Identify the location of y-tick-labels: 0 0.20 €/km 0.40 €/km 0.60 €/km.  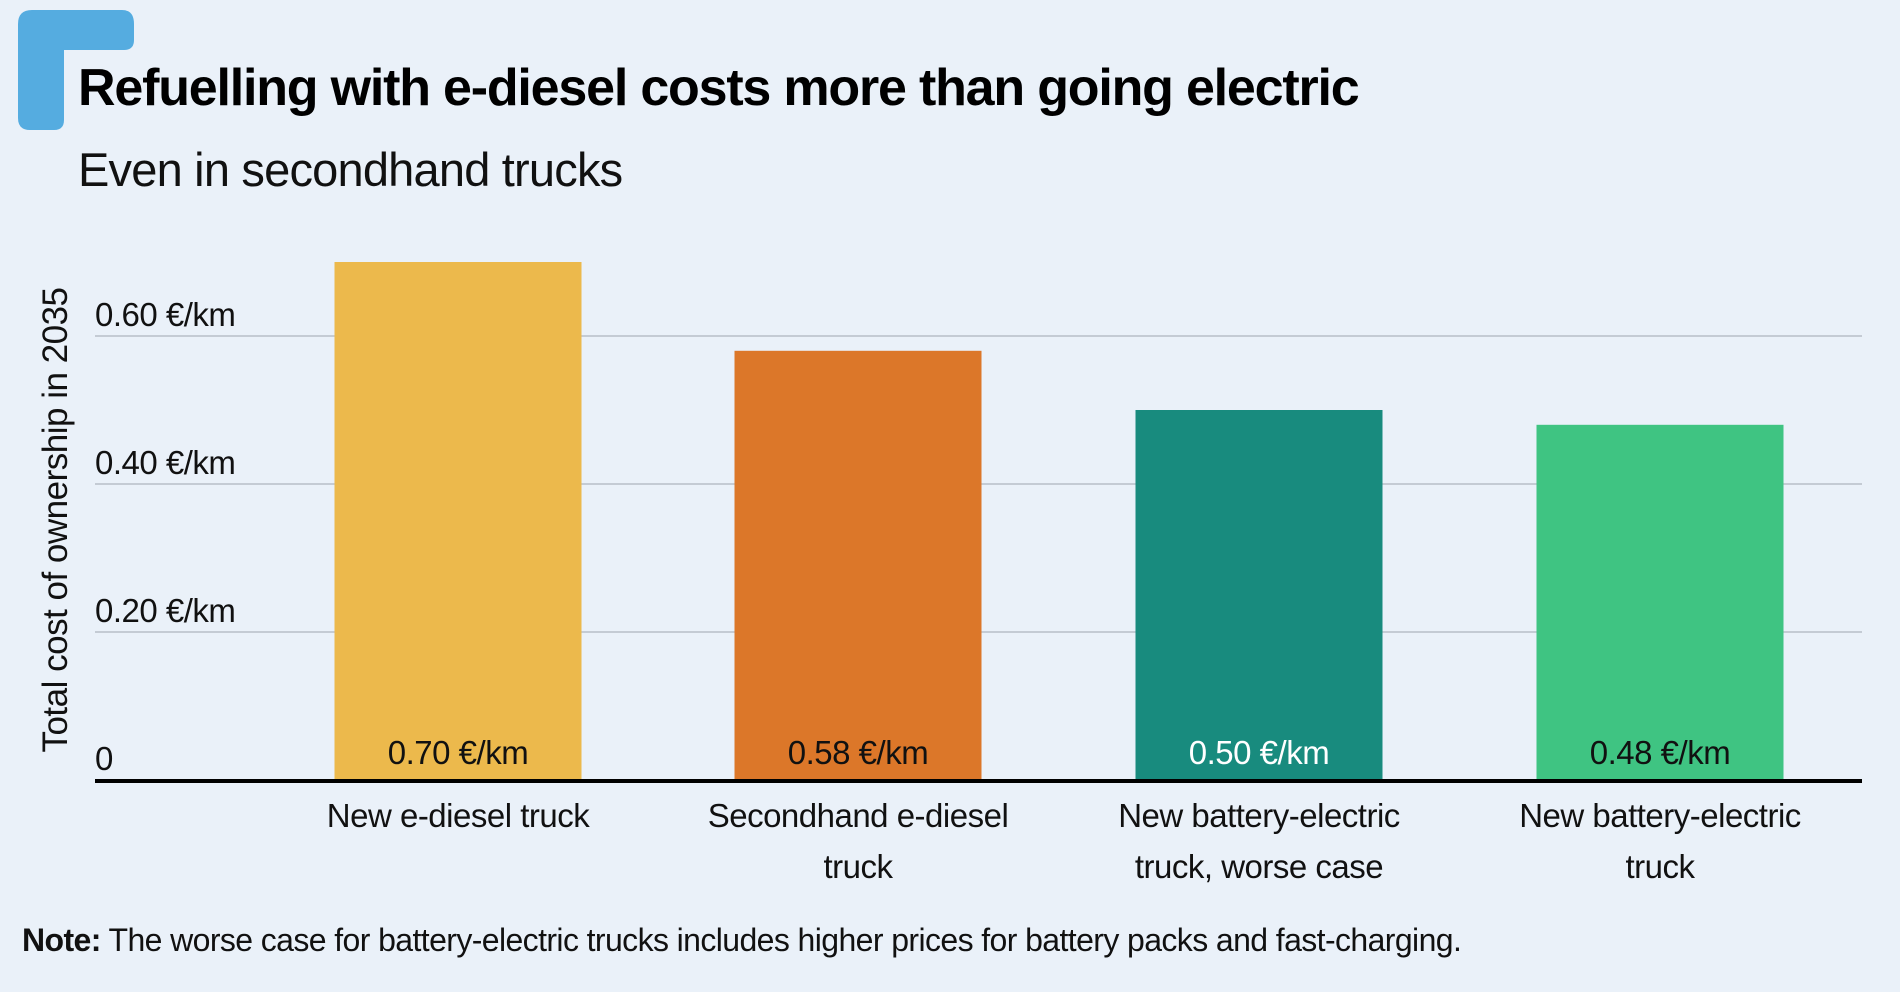
(165, 536).